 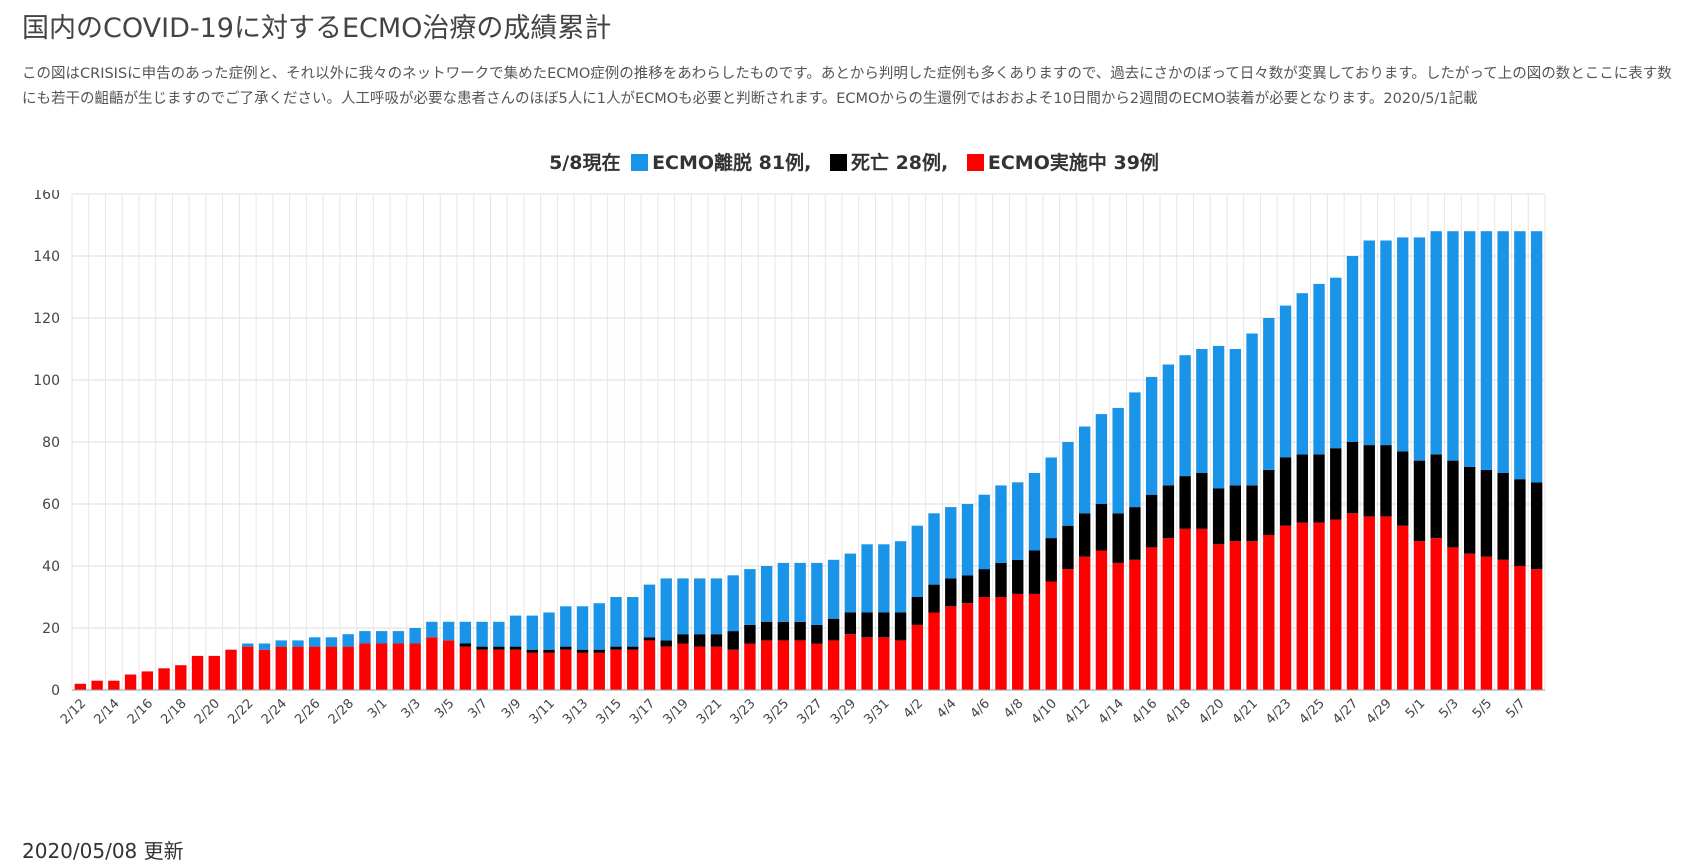 I want to click on x-tick-label: 4/4, so click(x=946, y=708).